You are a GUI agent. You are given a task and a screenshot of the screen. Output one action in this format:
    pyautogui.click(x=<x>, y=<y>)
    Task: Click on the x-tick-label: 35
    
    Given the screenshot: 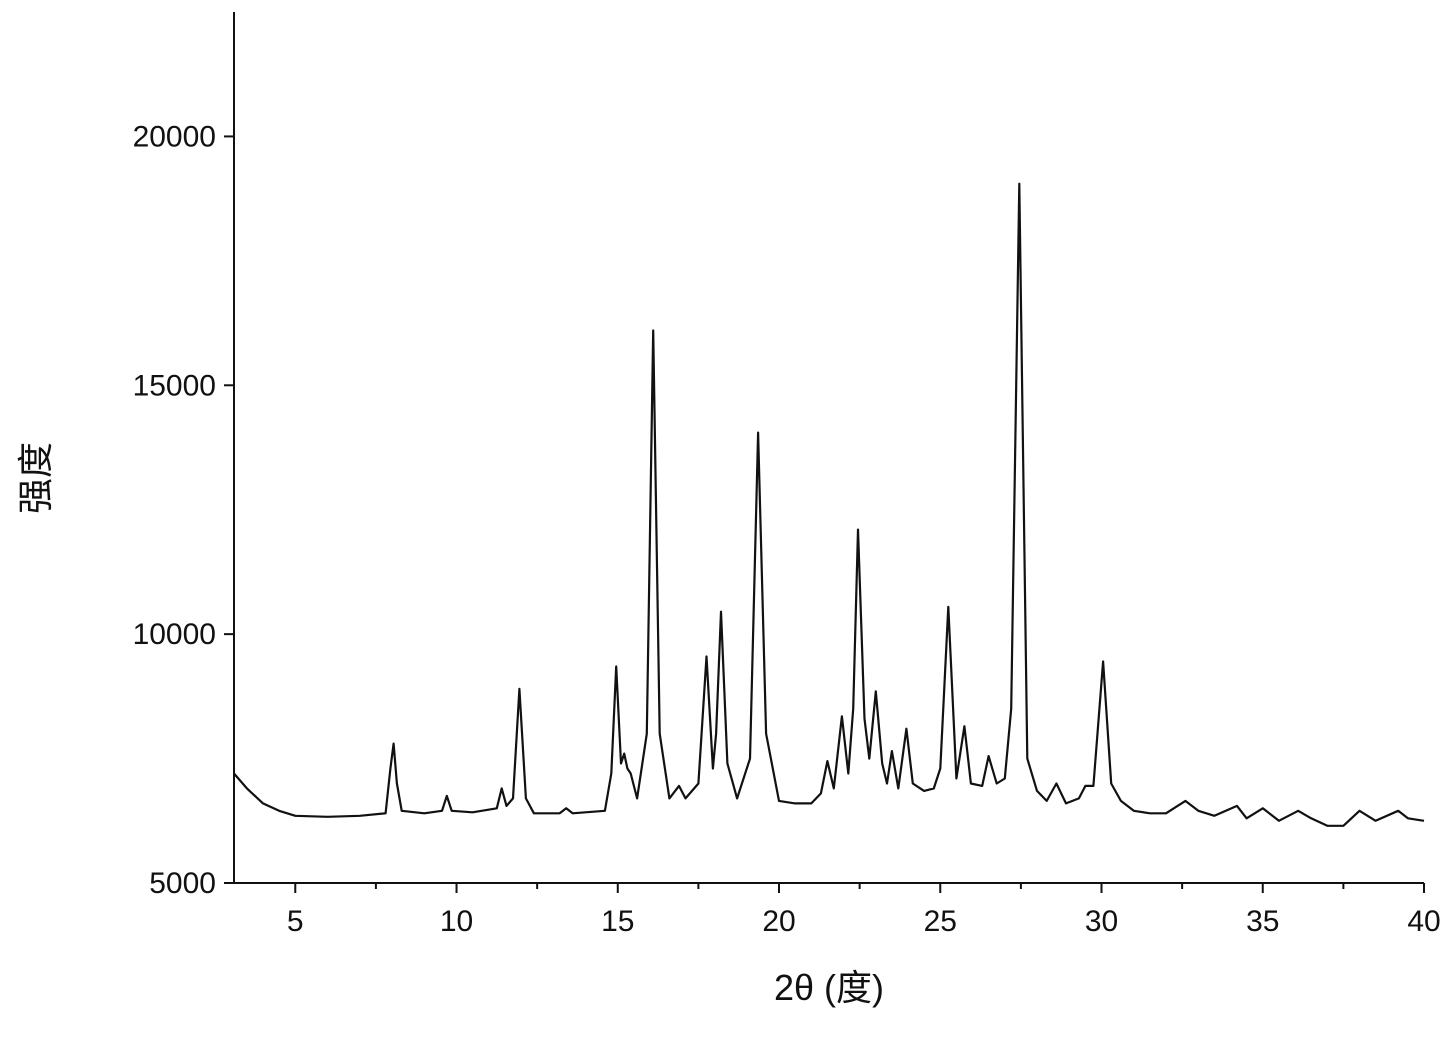 What is the action you would take?
    pyautogui.click(x=1262, y=921)
    